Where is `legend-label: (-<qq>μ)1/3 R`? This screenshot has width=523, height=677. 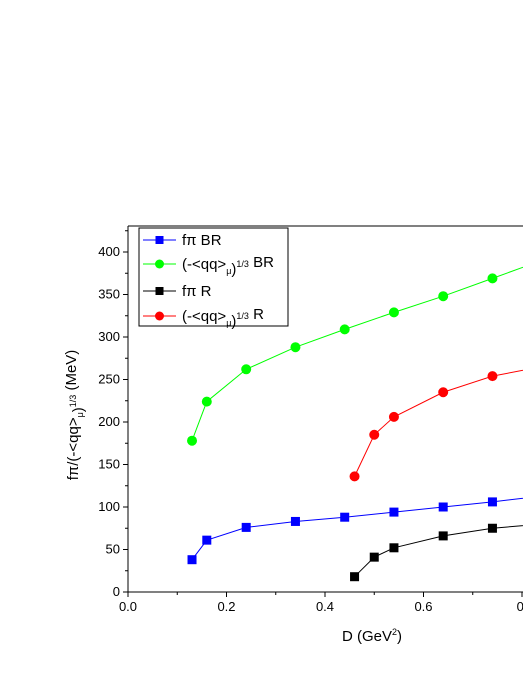 legend-label: (-<qq>μ)1/3 R is located at coordinates (223, 318).